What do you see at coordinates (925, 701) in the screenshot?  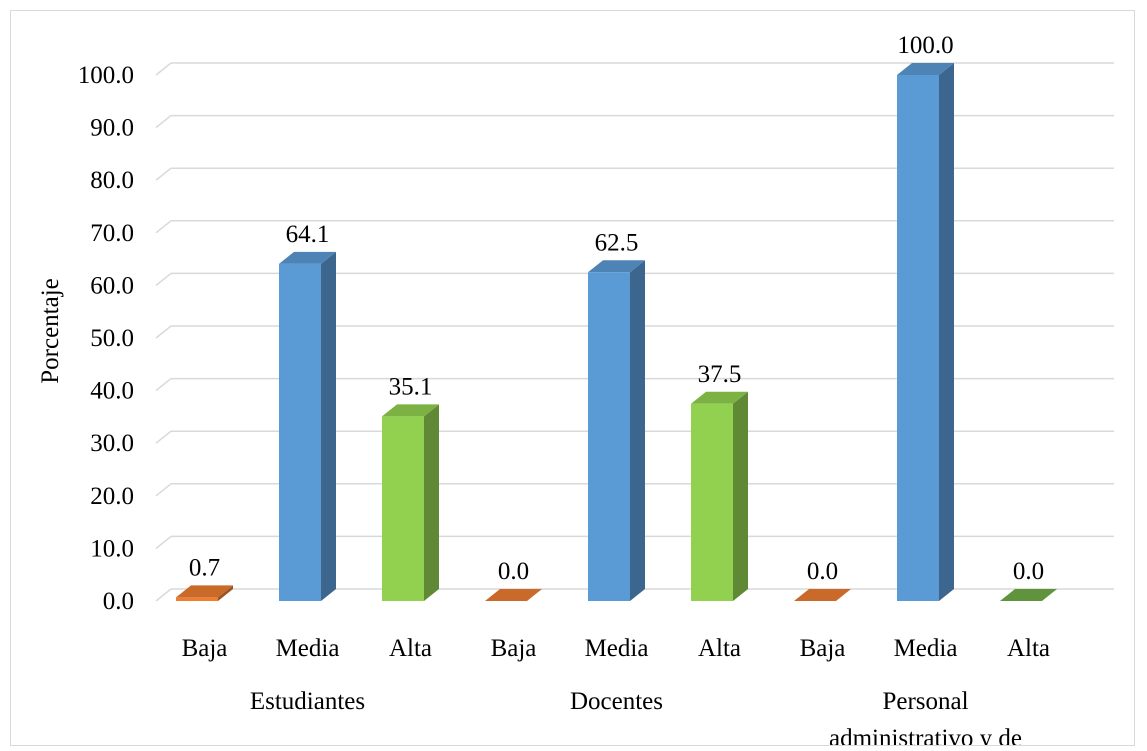 I see `x-group-label: Personal` at bounding box center [925, 701].